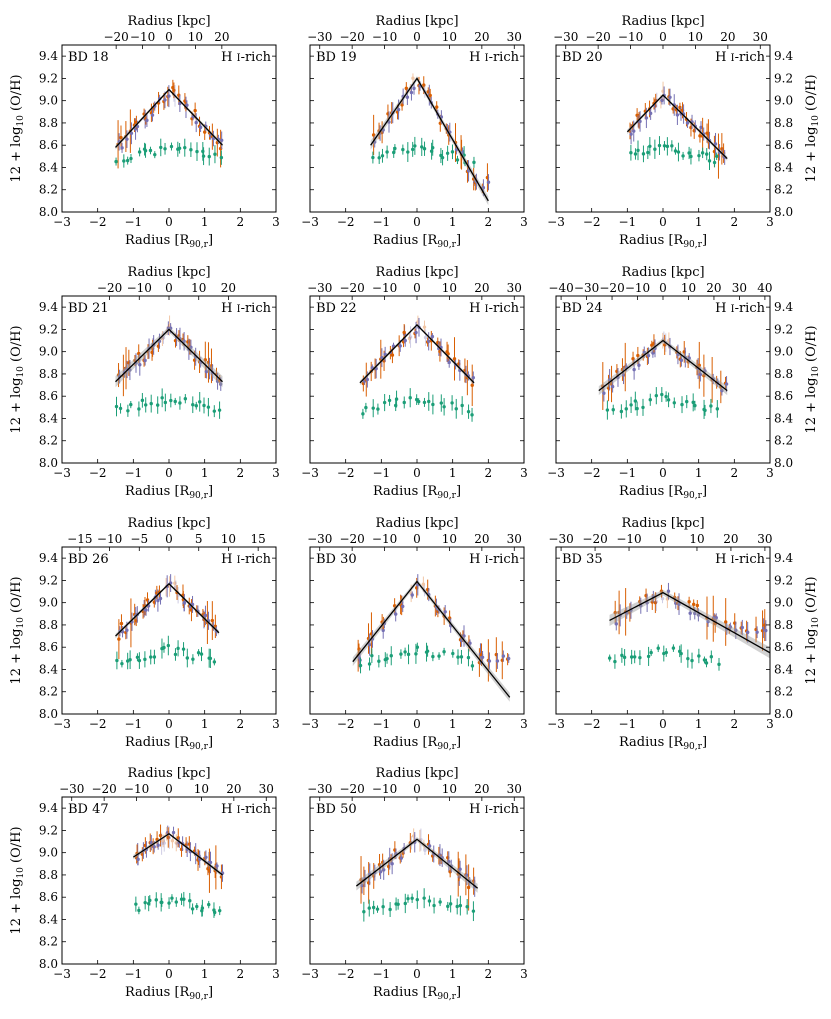 Image resolution: width=831 pixels, height=1019 pixels. Describe the element at coordinates (384, 539) in the screenshot. I see `top-tick-label: −10` at that location.